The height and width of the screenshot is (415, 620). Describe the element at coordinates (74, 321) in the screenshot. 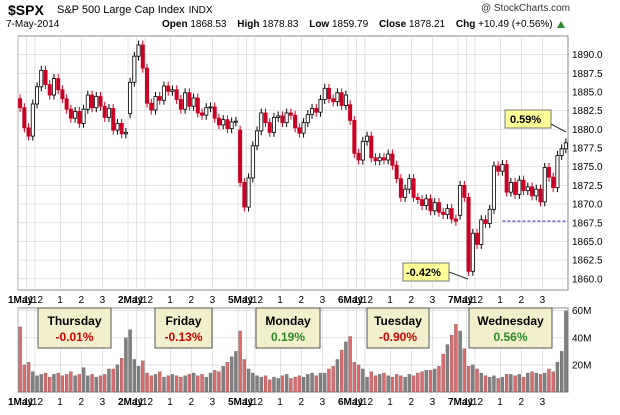

I see `day-box-name: Thursday` at that location.